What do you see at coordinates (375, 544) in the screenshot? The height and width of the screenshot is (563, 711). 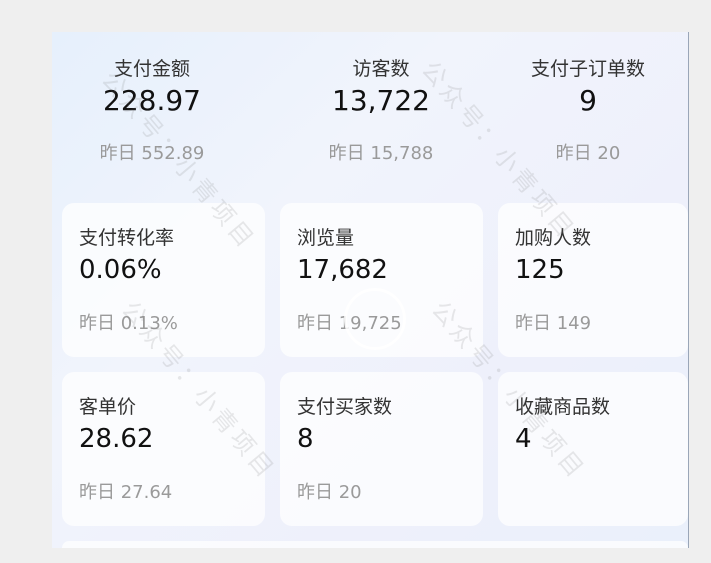 I see `next-card` at bounding box center [375, 544].